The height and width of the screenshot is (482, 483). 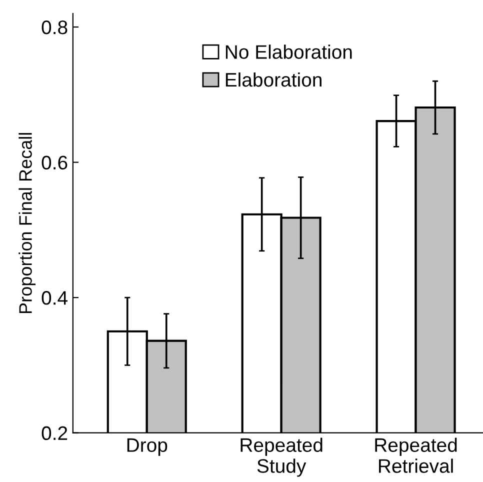 I want to click on legend-label: No Elaboration, so click(x=289, y=51).